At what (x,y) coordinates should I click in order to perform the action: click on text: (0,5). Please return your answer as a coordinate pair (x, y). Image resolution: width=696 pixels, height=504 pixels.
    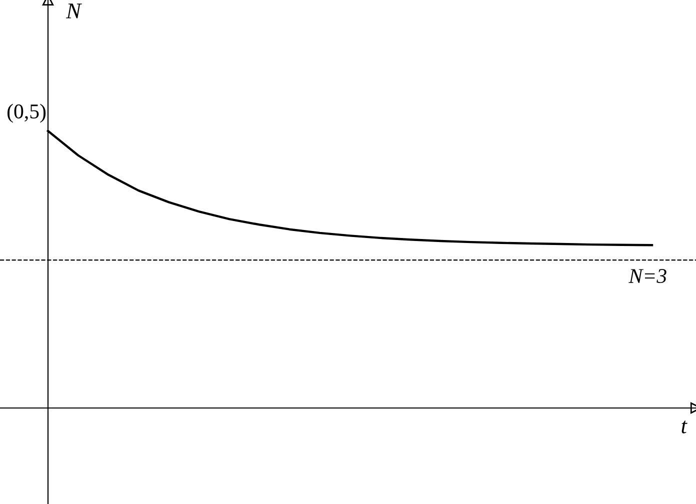
    Looking at the image, I should click on (26, 113).